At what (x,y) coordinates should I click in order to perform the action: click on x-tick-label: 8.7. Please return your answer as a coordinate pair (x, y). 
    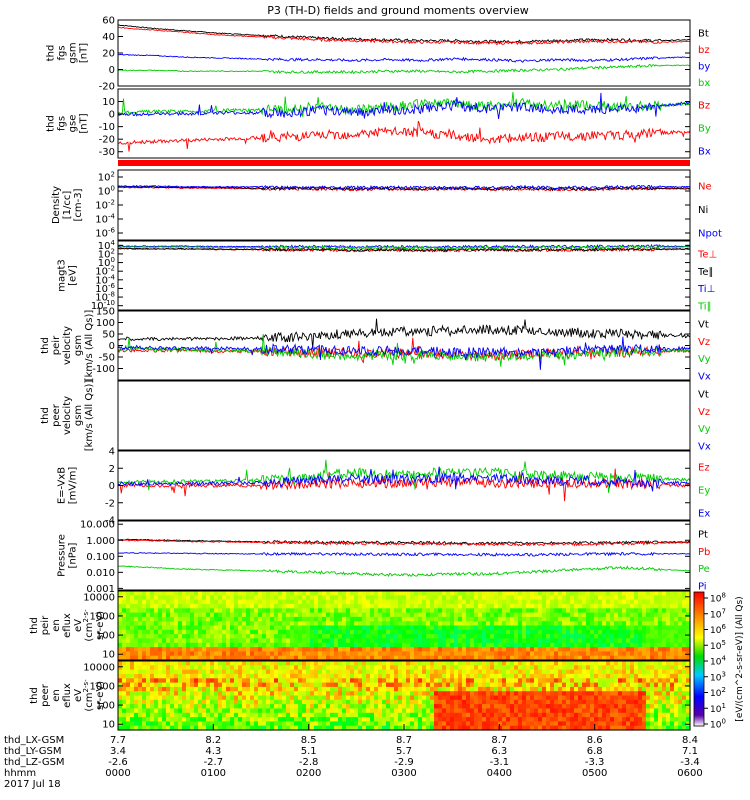
    Looking at the image, I should click on (499, 740).